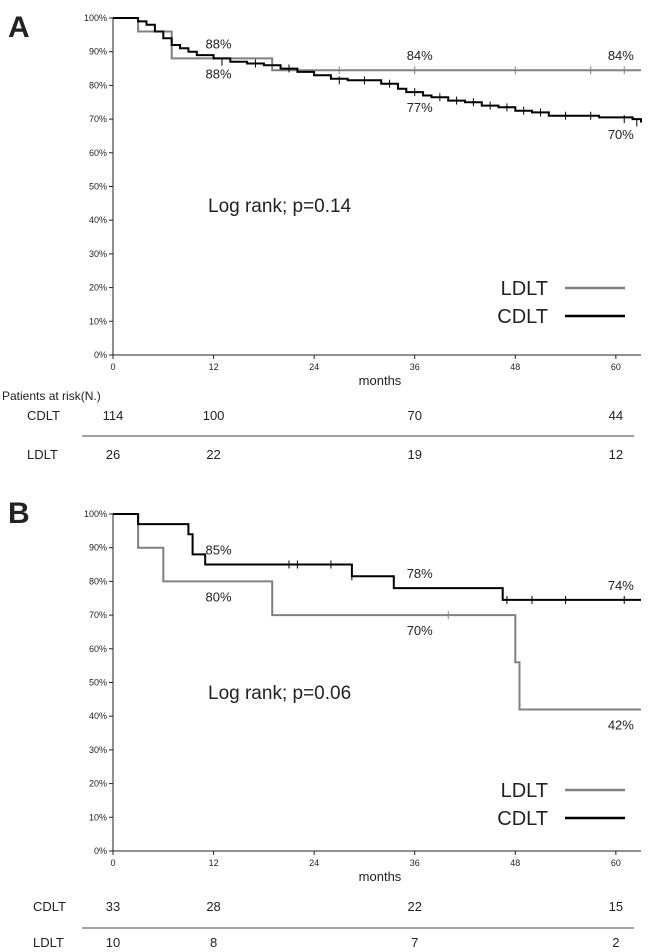 Image resolution: width=648 pixels, height=952 pixels. Describe the element at coordinates (621, 585) in the screenshot. I see `value-label: 74%` at that location.